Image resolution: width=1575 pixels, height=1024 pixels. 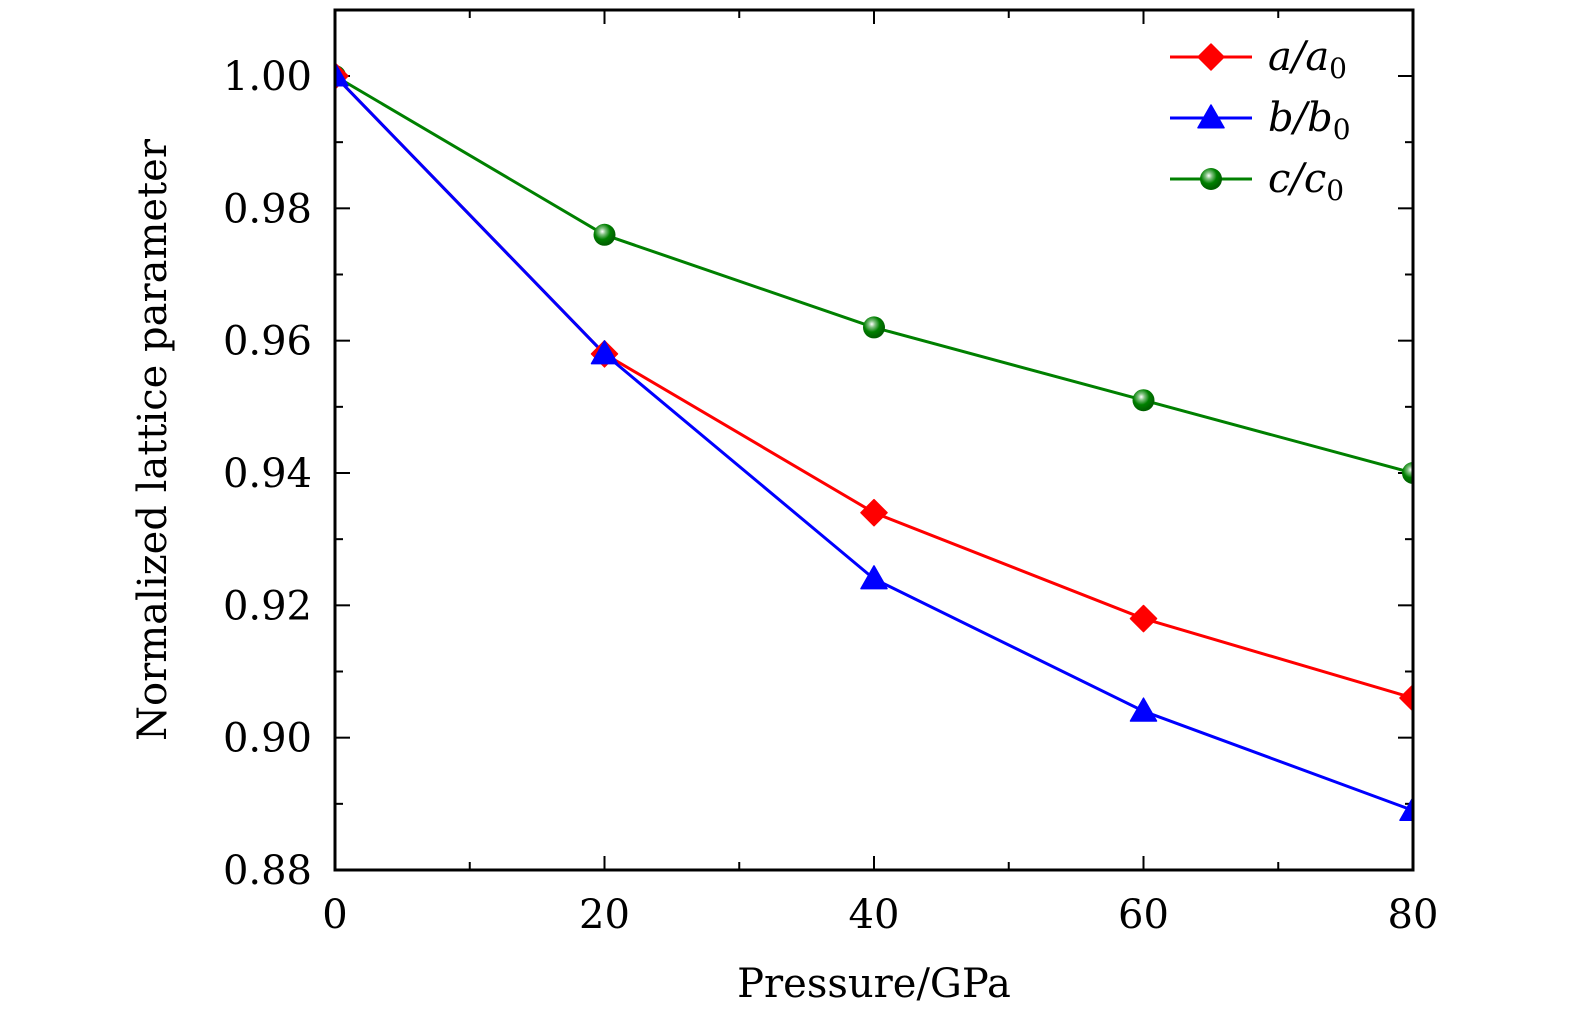 What do you see at coordinates (874, 915) in the screenshot?
I see `x-tick-label: 40` at bounding box center [874, 915].